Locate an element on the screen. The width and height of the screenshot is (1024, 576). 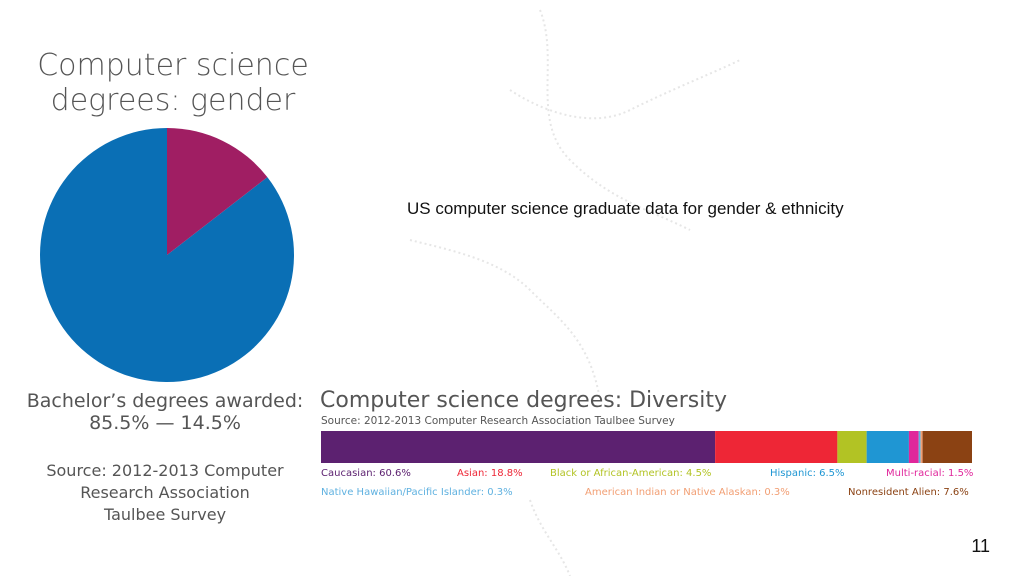
gender-chart-title-line2: degrees: gender is located at coordinates (173, 100).